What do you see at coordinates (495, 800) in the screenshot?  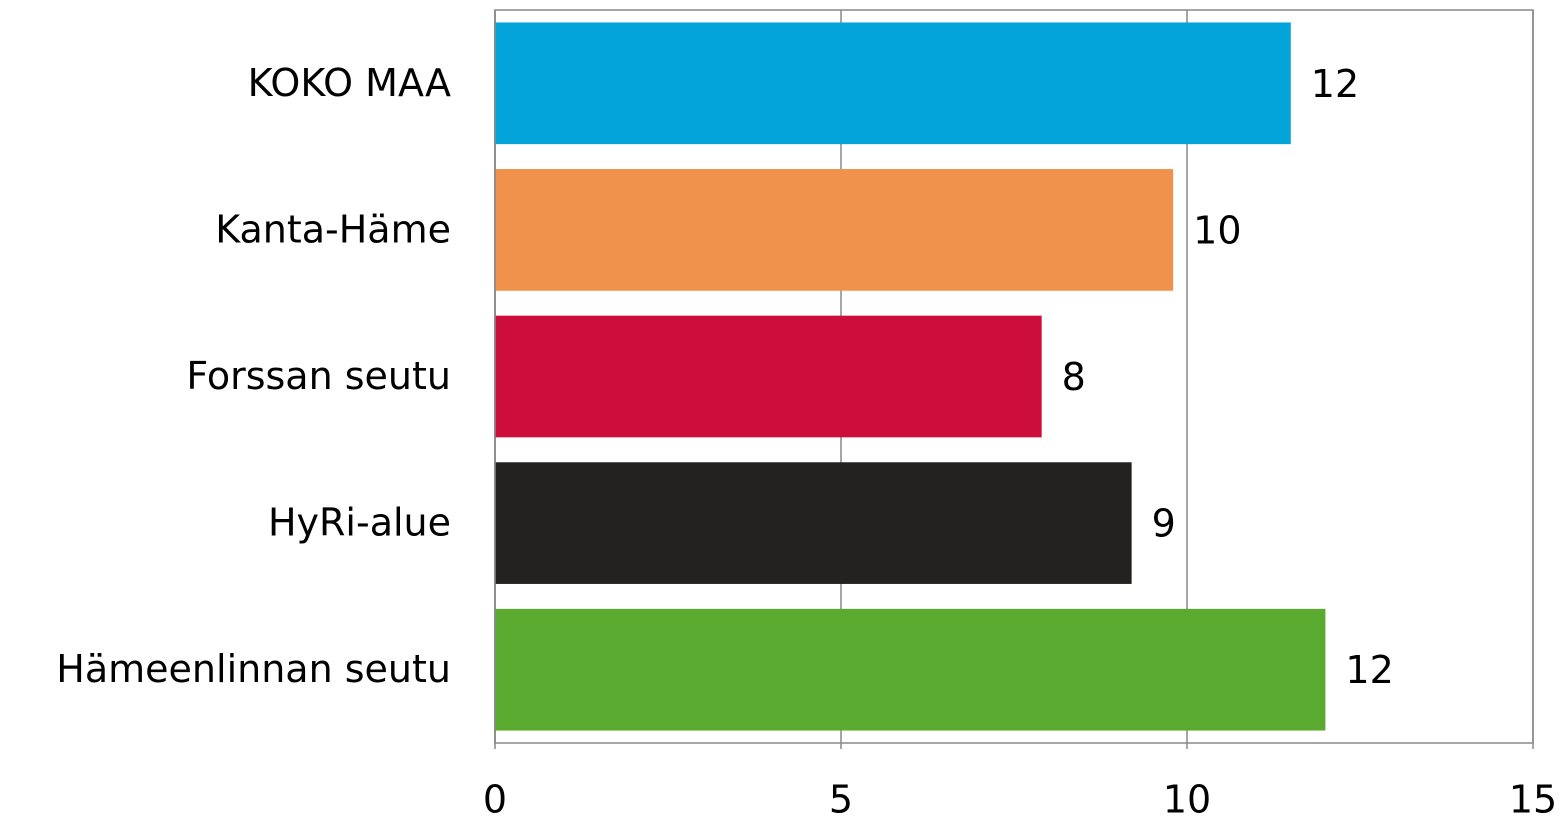 I see `x-tick-label: 0` at bounding box center [495, 800].